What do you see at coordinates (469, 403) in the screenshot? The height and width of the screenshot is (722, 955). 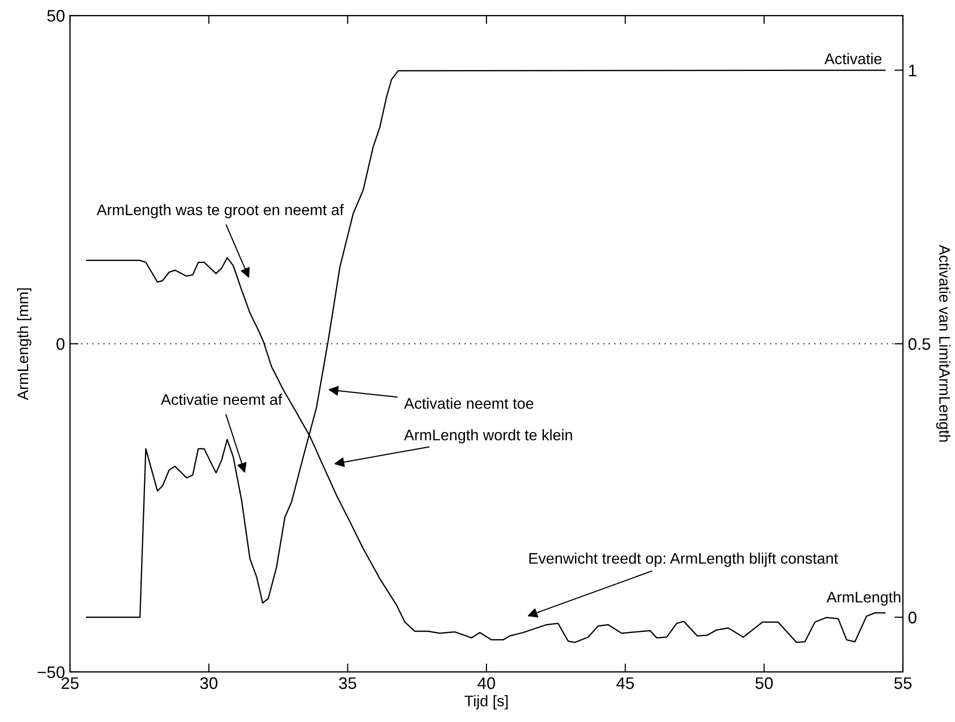 I see `annotation: Activatie neemt toe` at bounding box center [469, 403].